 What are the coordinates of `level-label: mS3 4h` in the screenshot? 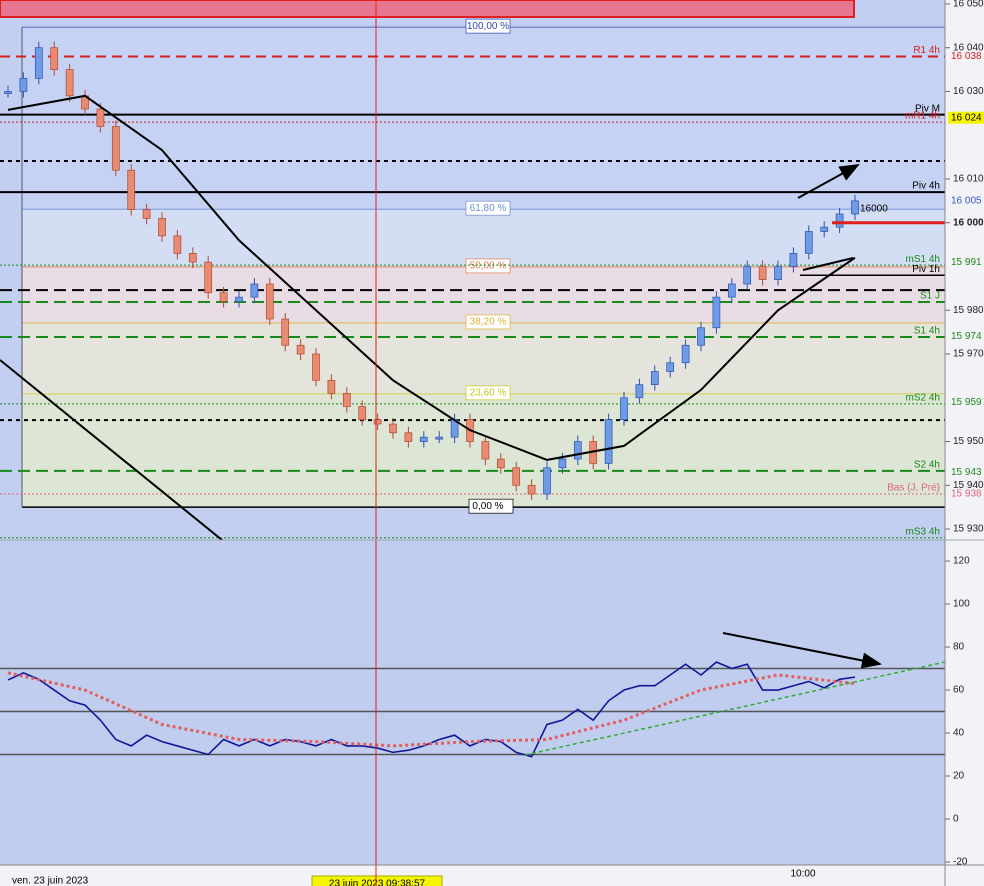 It's located at (923, 531).